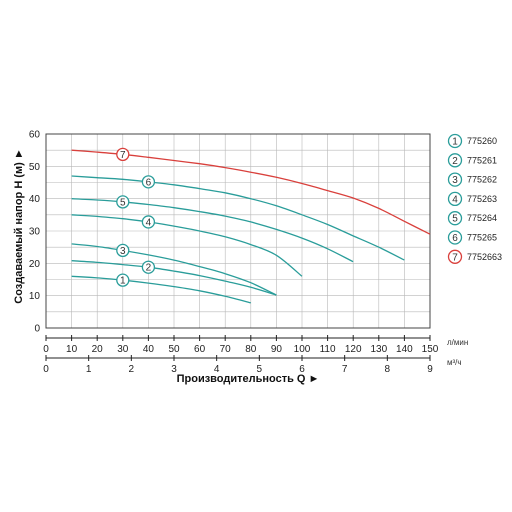 The width and height of the screenshot is (512, 512). I want to click on x2-tick-label: 3, so click(174, 369).